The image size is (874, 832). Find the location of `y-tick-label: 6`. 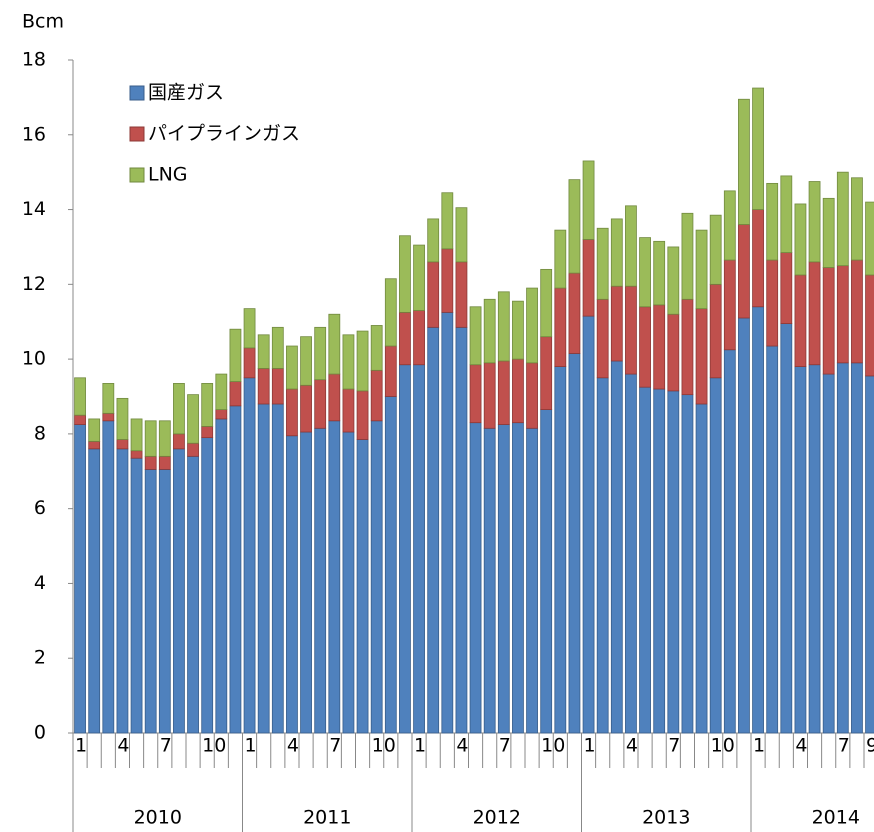

y-tick-label: 6 is located at coordinates (40, 508).